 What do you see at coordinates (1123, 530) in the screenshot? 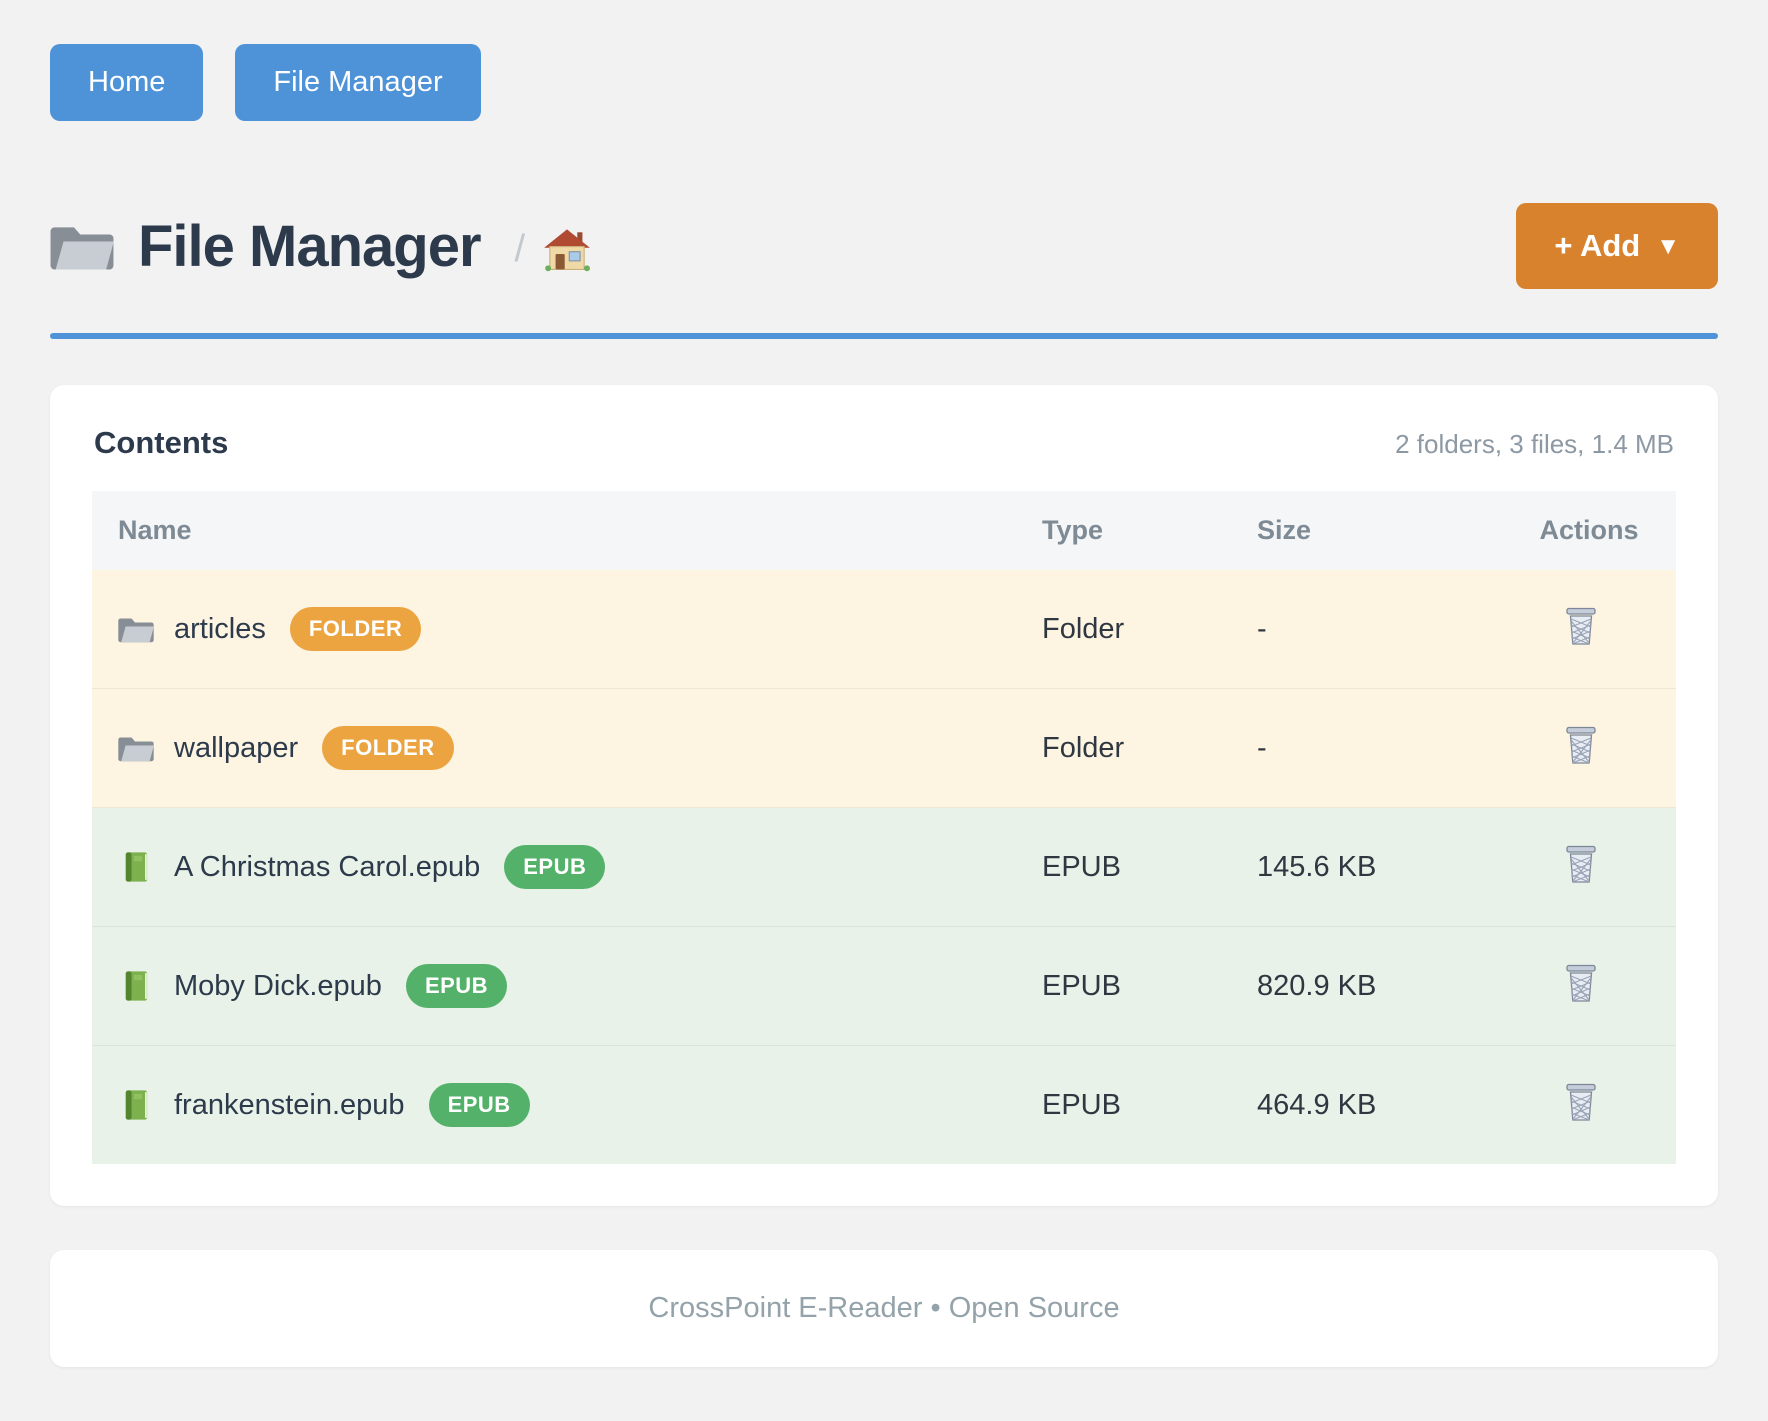
I see `column-header-type: Type` at bounding box center [1123, 530].